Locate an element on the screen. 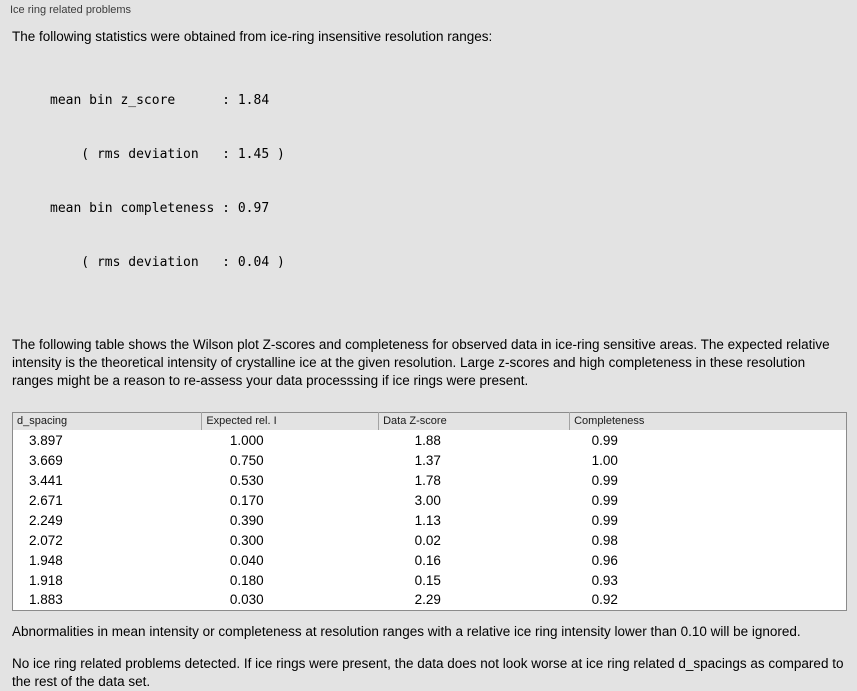 This screenshot has height=691, width=857. table-cell: 0.530 is located at coordinates (246, 480).